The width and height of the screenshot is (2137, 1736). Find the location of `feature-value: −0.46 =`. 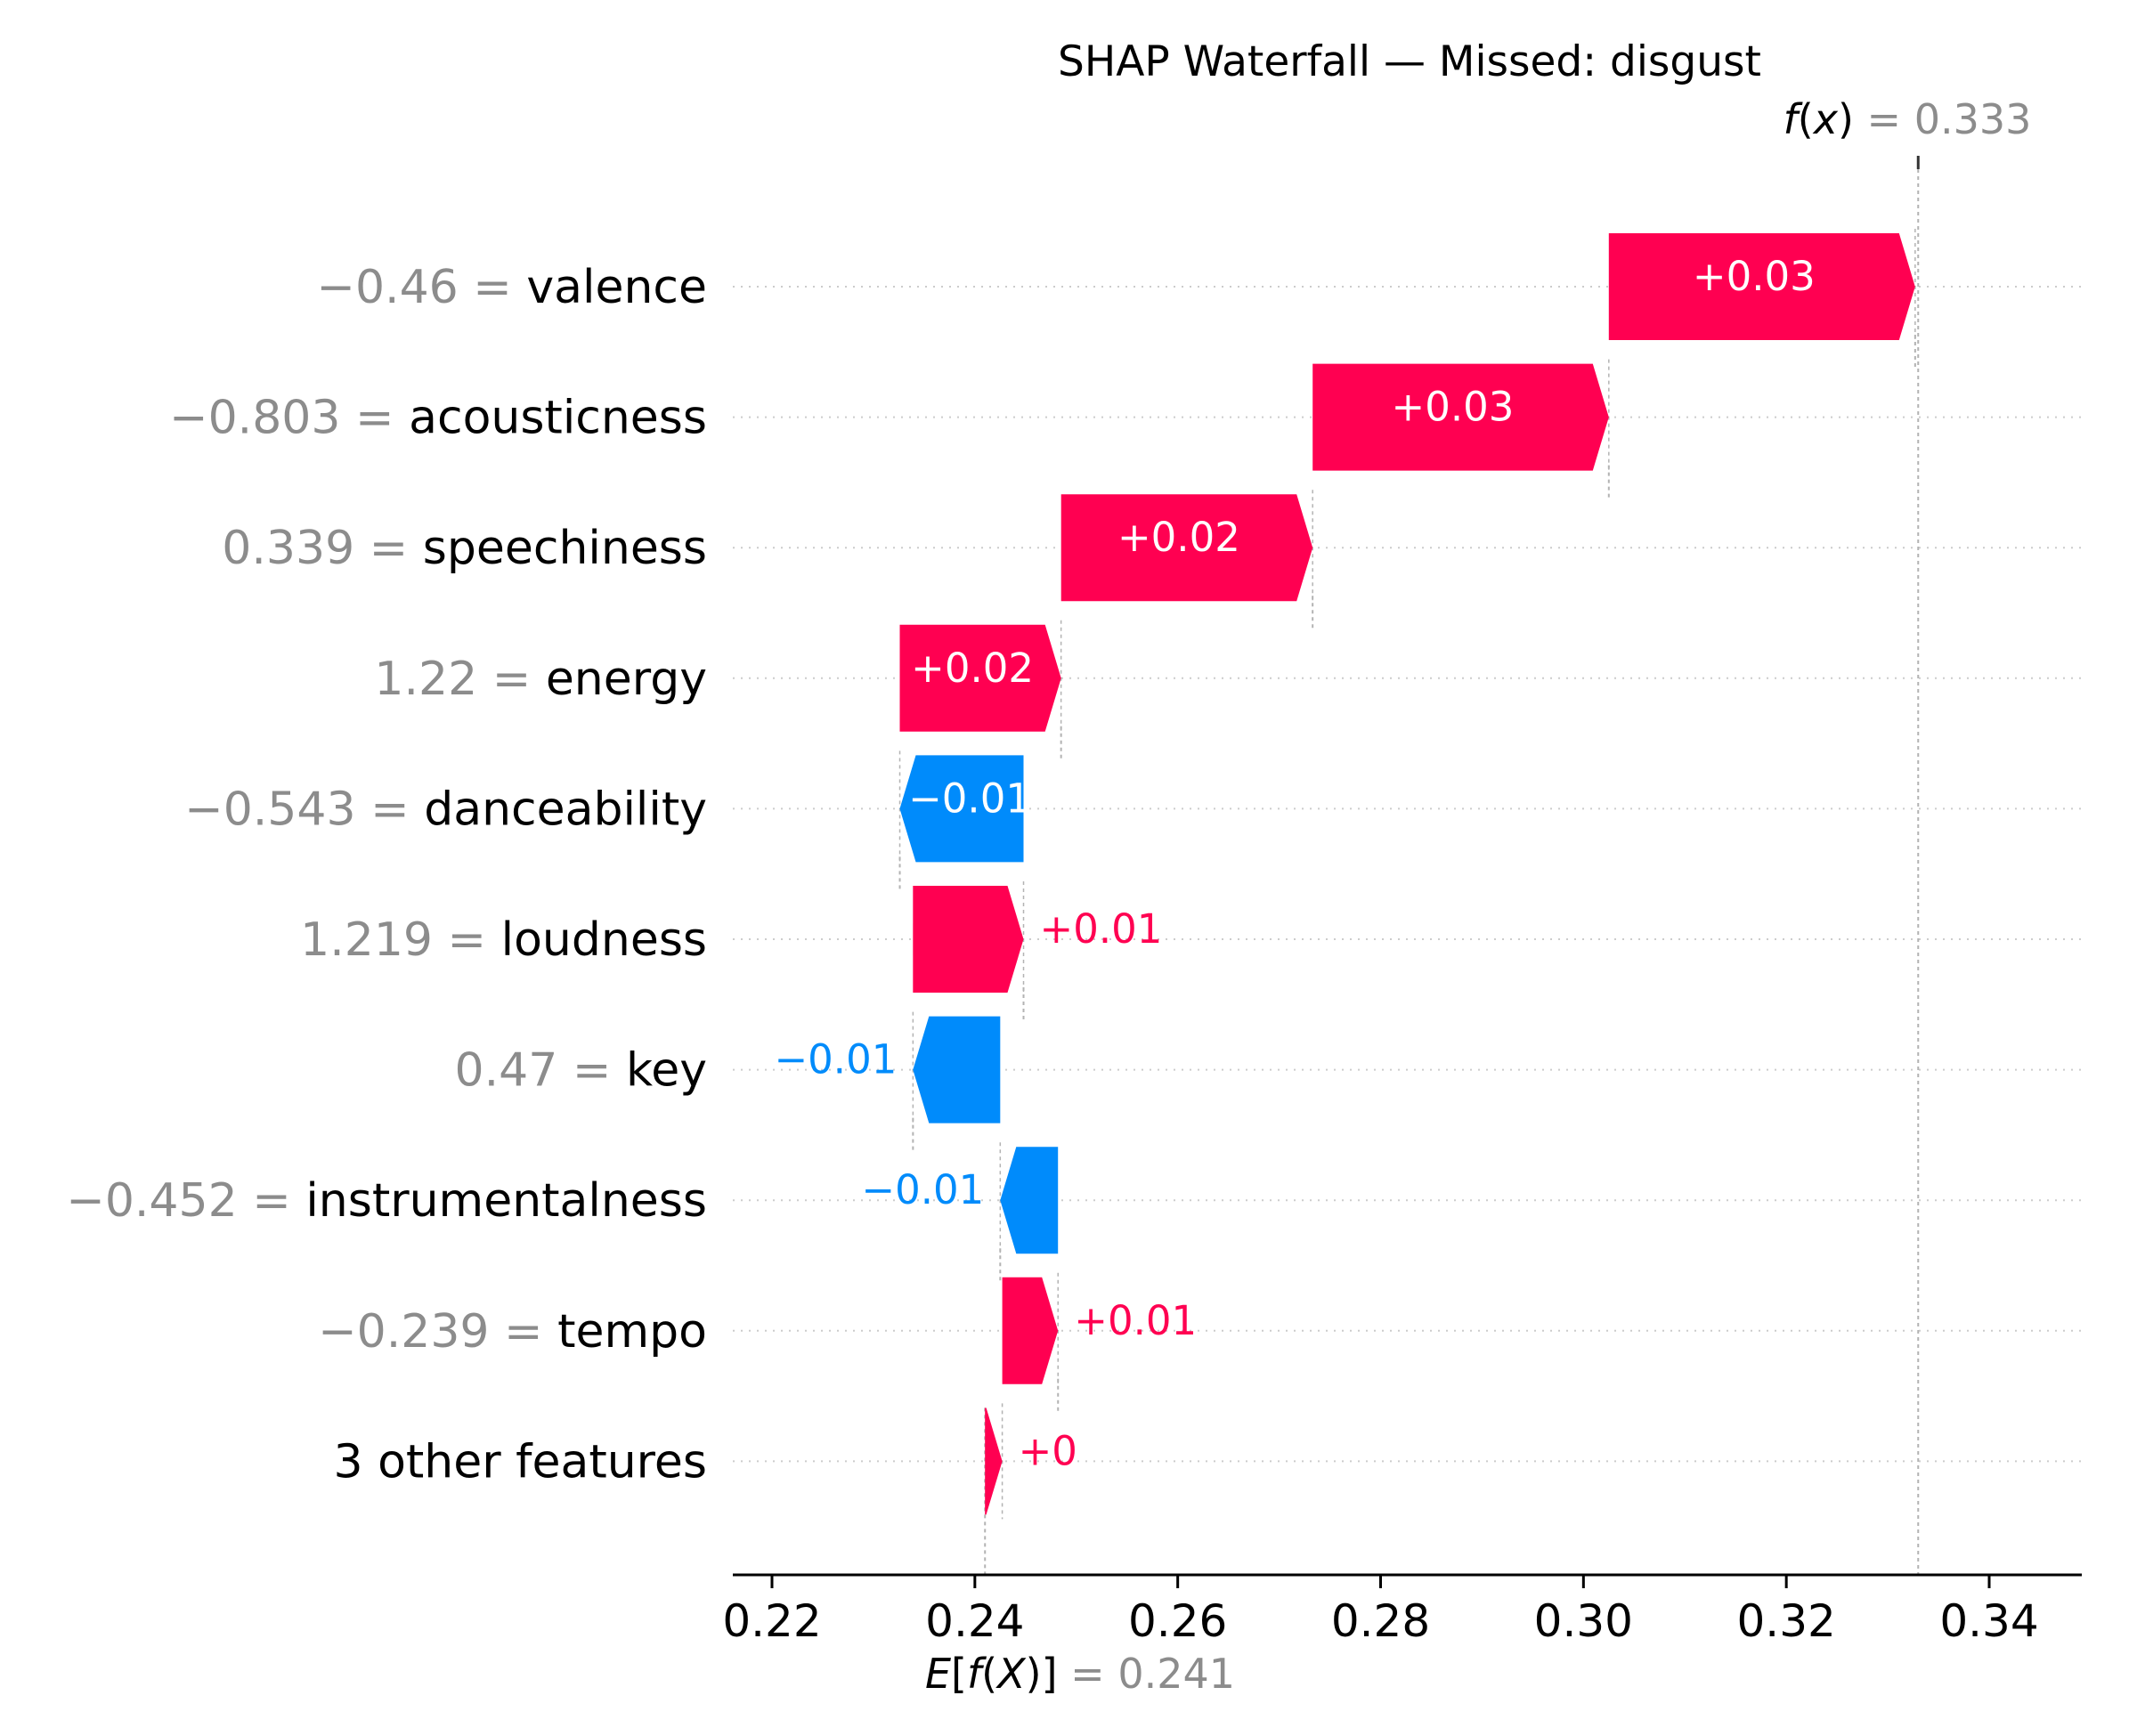

feature-value: −0.46 = is located at coordinates (421, 287).